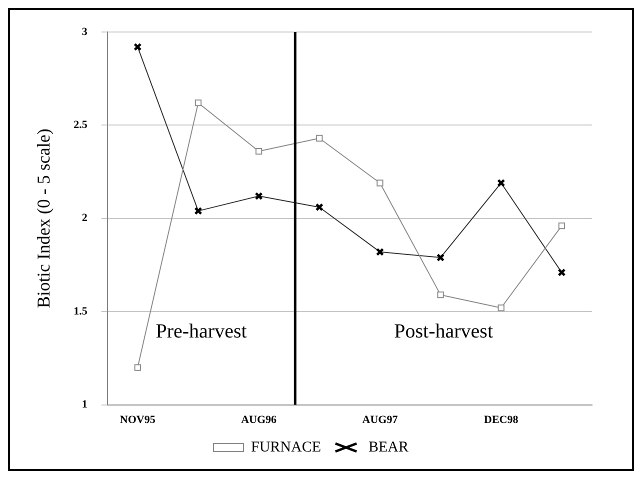  Describe the element at coordinates (138, 420) in the screenshot. I see `x-tick-label: NOV95` at that location.